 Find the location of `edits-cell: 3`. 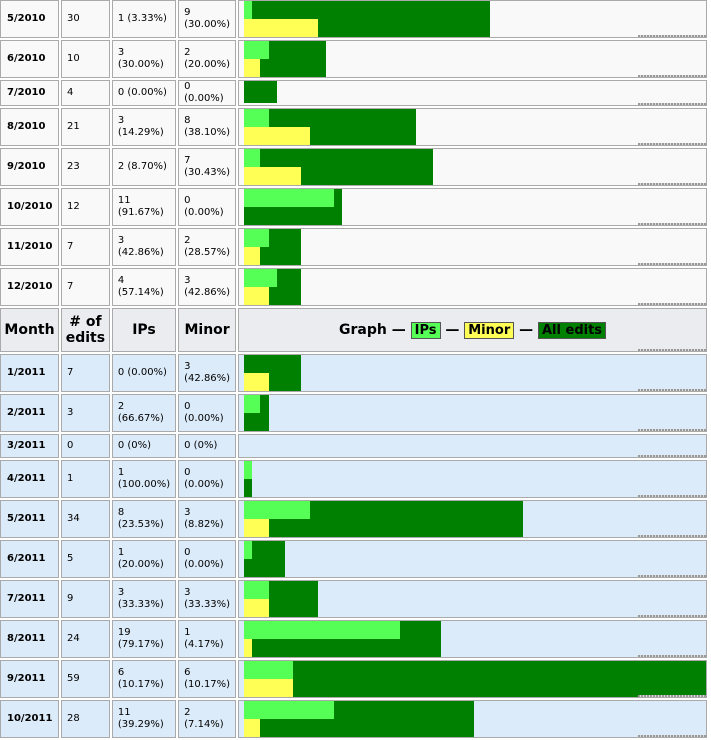

edits-cell: 3 is located at coordinates (85, 413).